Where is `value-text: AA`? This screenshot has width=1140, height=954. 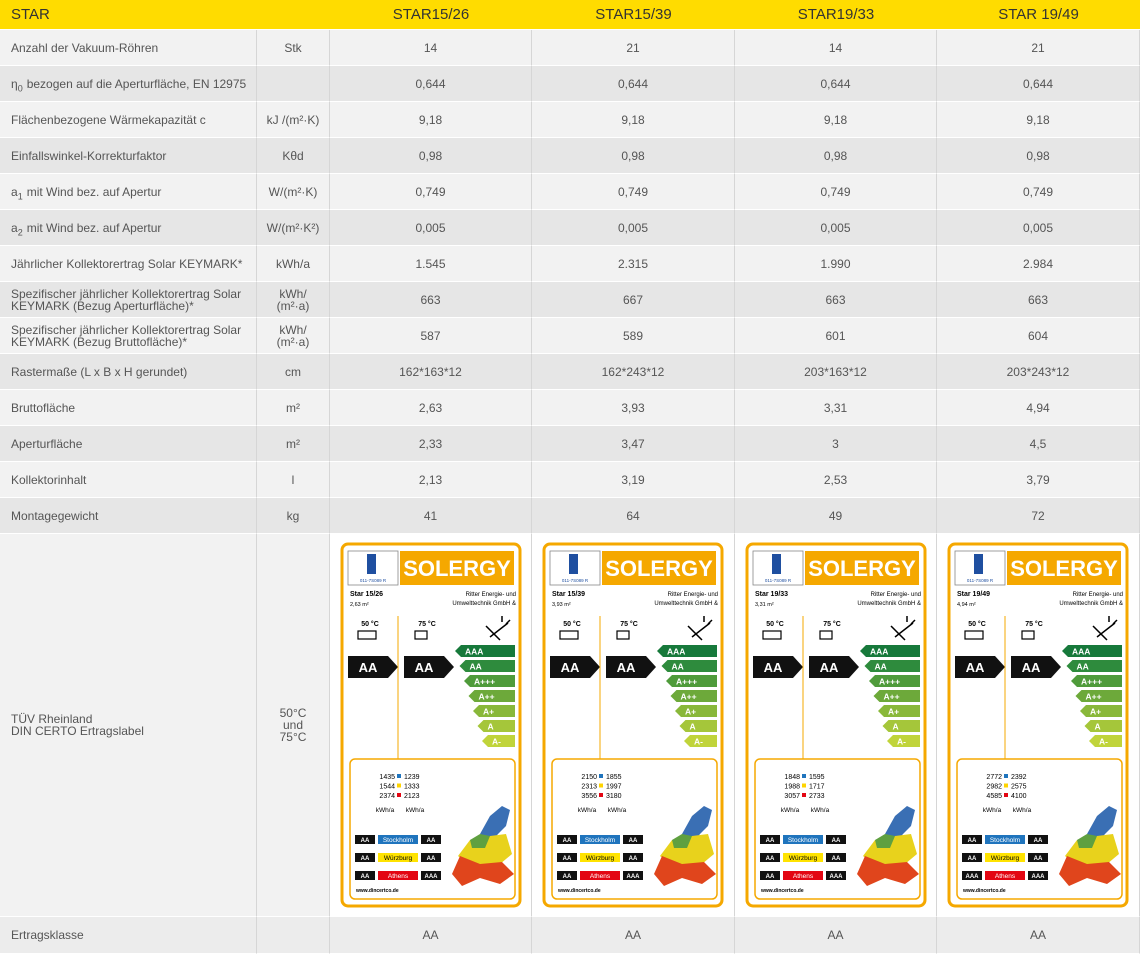
value-text: AA is located at coordinates (1037, 935).